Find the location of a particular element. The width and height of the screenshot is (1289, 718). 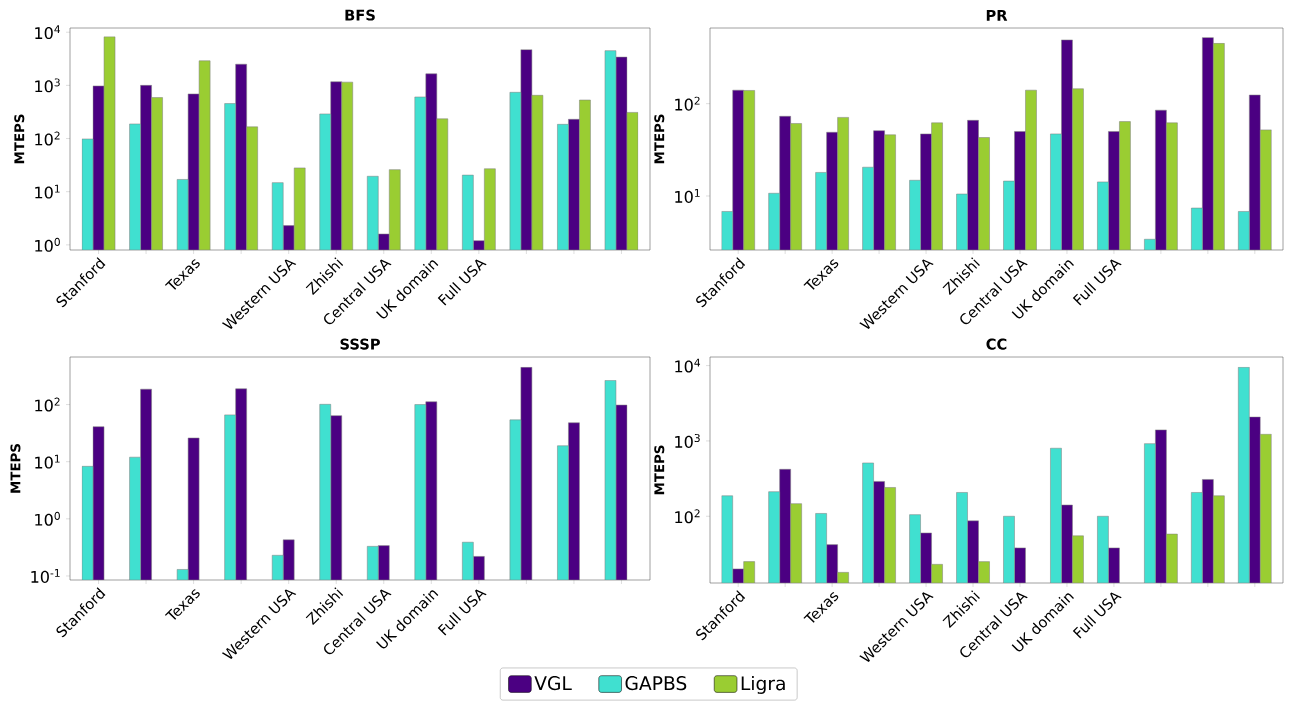

chart-title: PR is located at coordinates (997, 15).